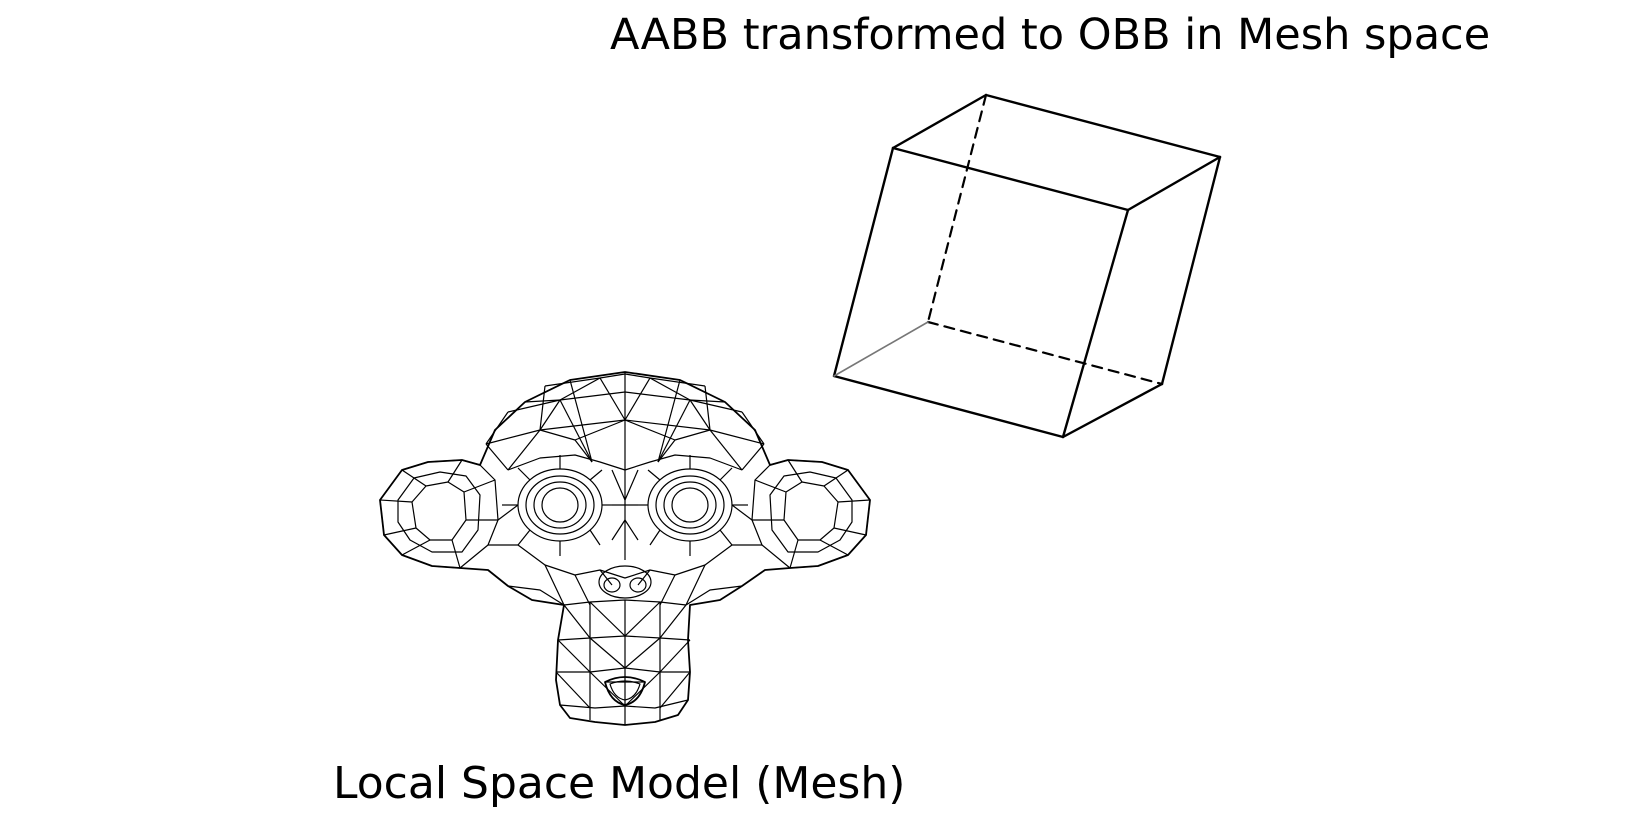  Describe the element at coordinates (693, 505) in the screenshot. I see `mesh-right-eye` at that location.